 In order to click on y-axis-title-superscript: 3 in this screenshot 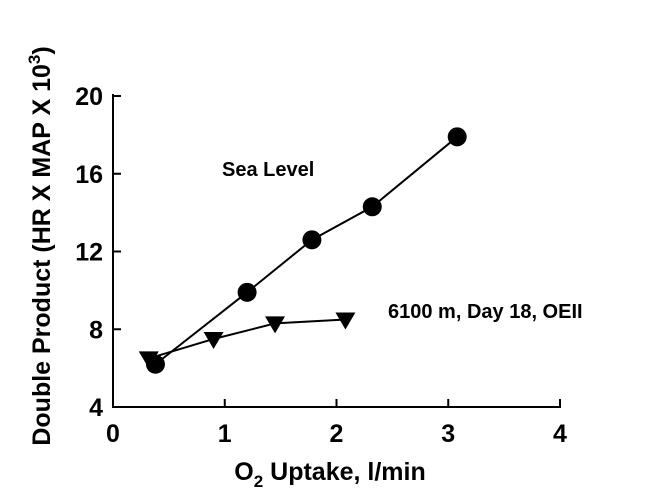, I will do `click(34, 59)`.